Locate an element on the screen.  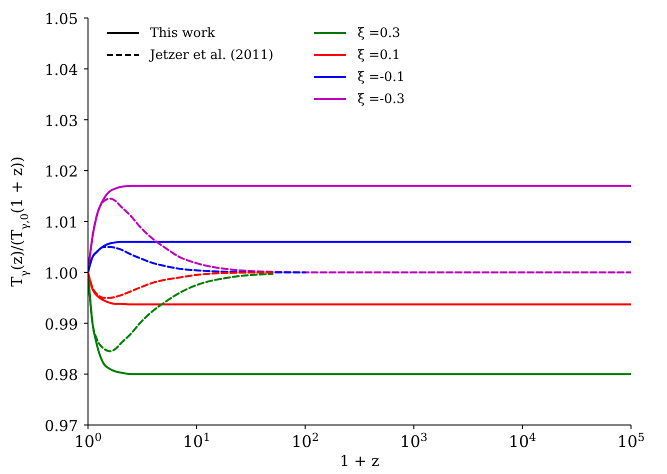
x-axis-title: 1 + z is located at coordinates (360, 461).